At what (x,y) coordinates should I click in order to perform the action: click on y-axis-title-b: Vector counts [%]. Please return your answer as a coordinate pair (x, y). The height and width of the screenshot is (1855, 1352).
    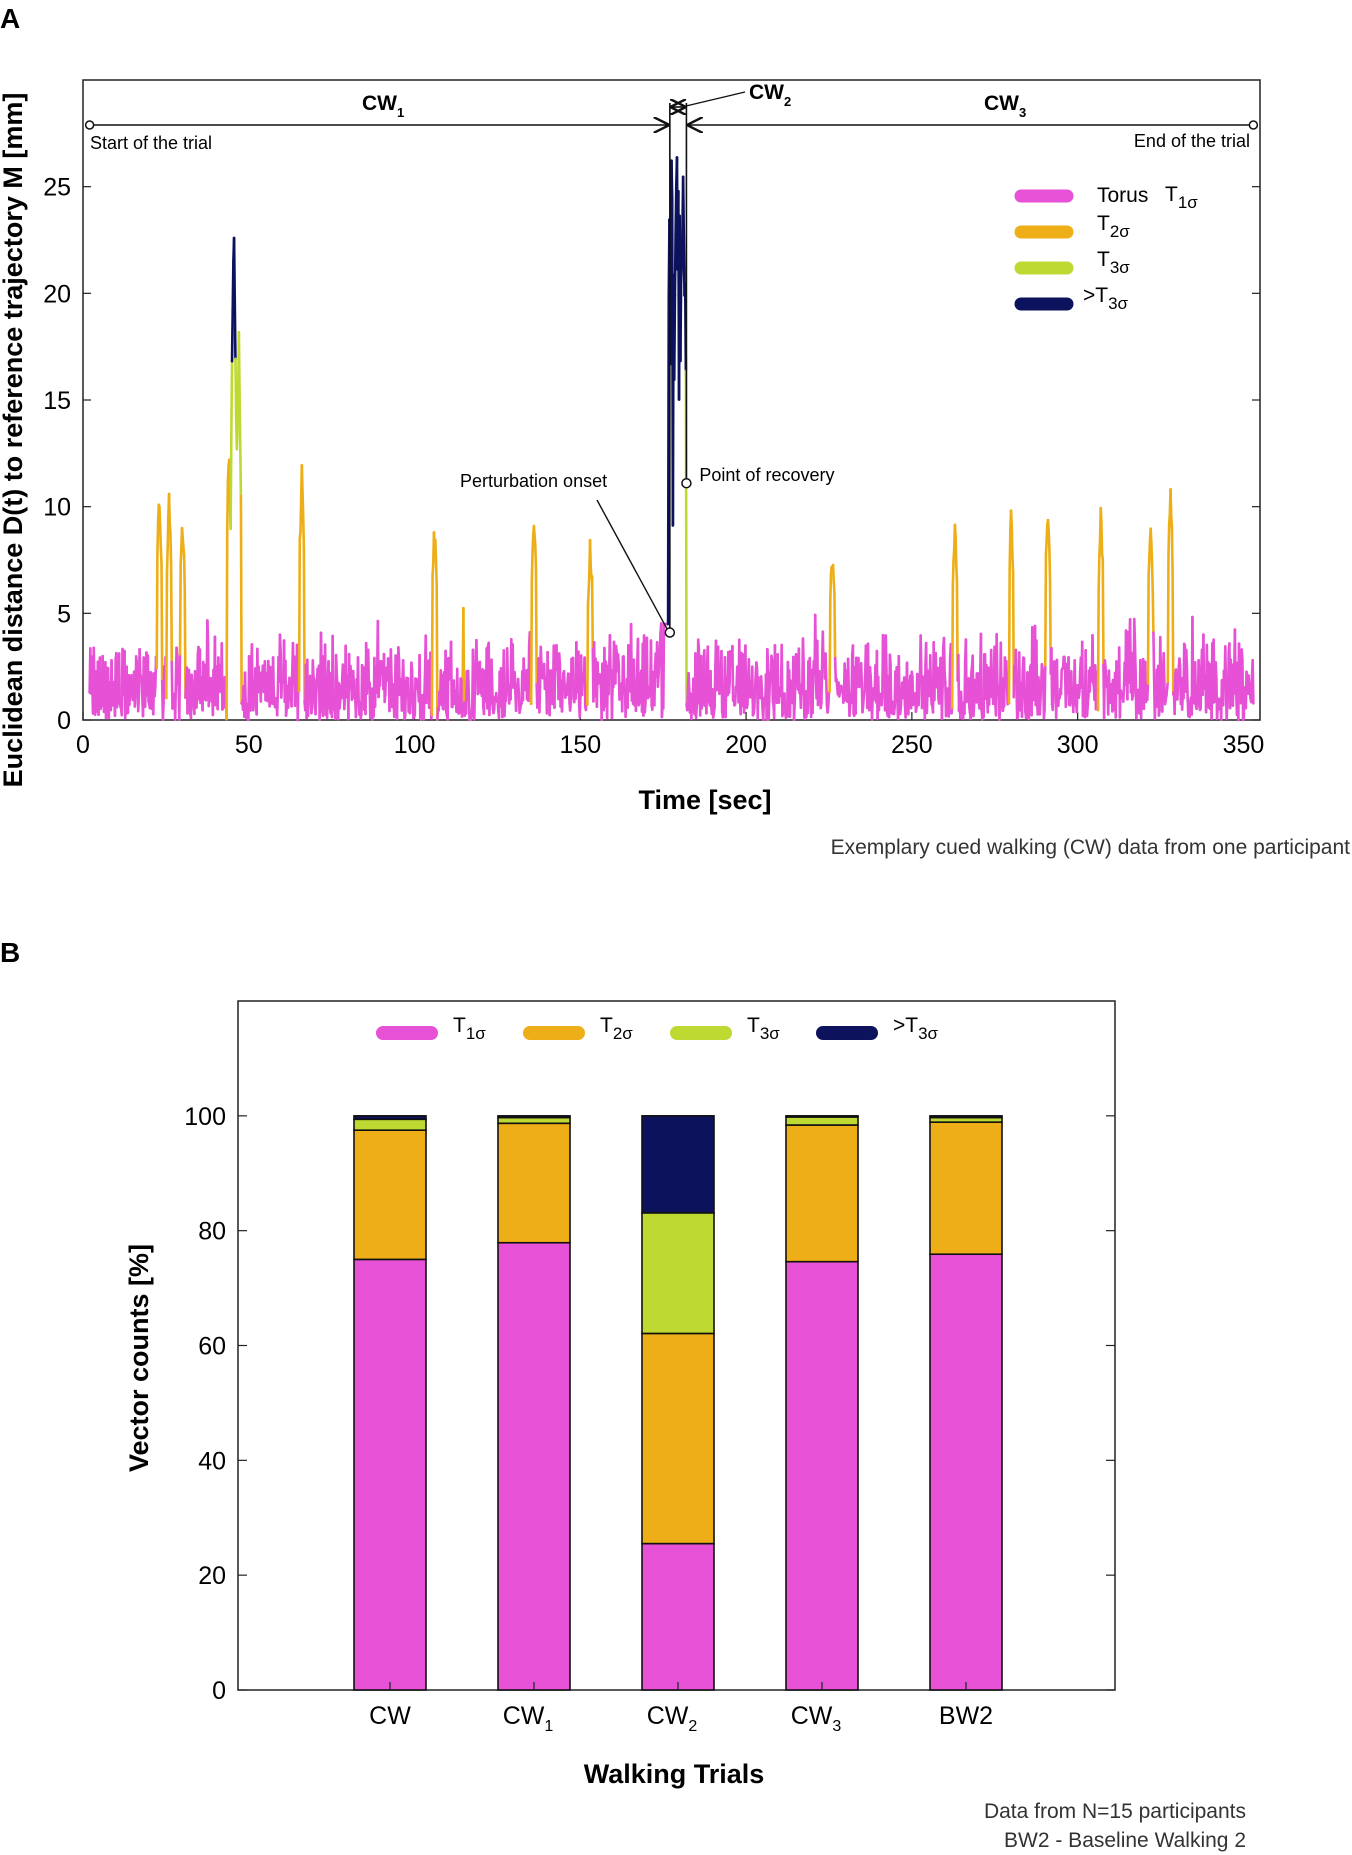
    Looking at the image, I should click on (139, 1358).